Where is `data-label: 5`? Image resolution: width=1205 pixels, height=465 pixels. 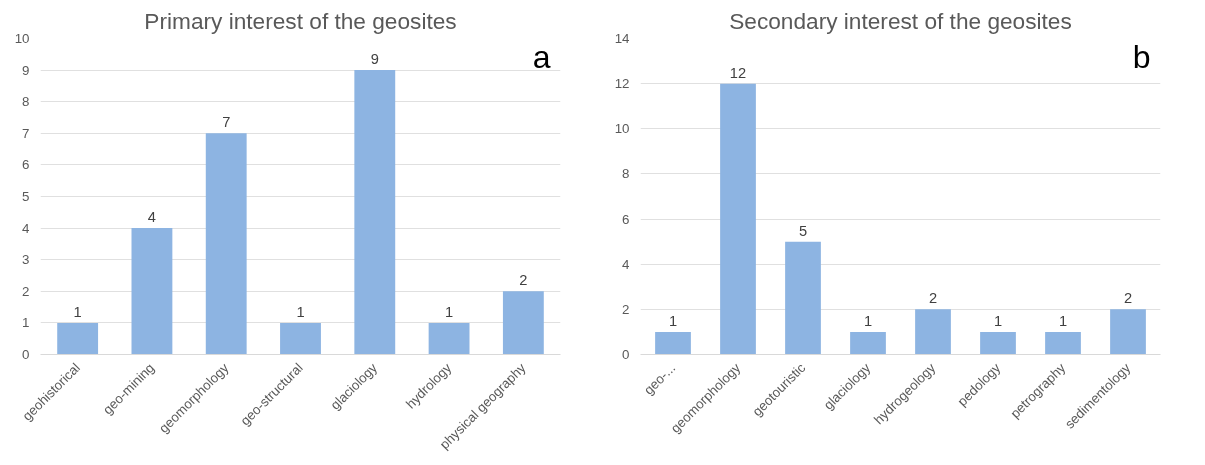 data-label: 5 is located at coordinates (803, 230).